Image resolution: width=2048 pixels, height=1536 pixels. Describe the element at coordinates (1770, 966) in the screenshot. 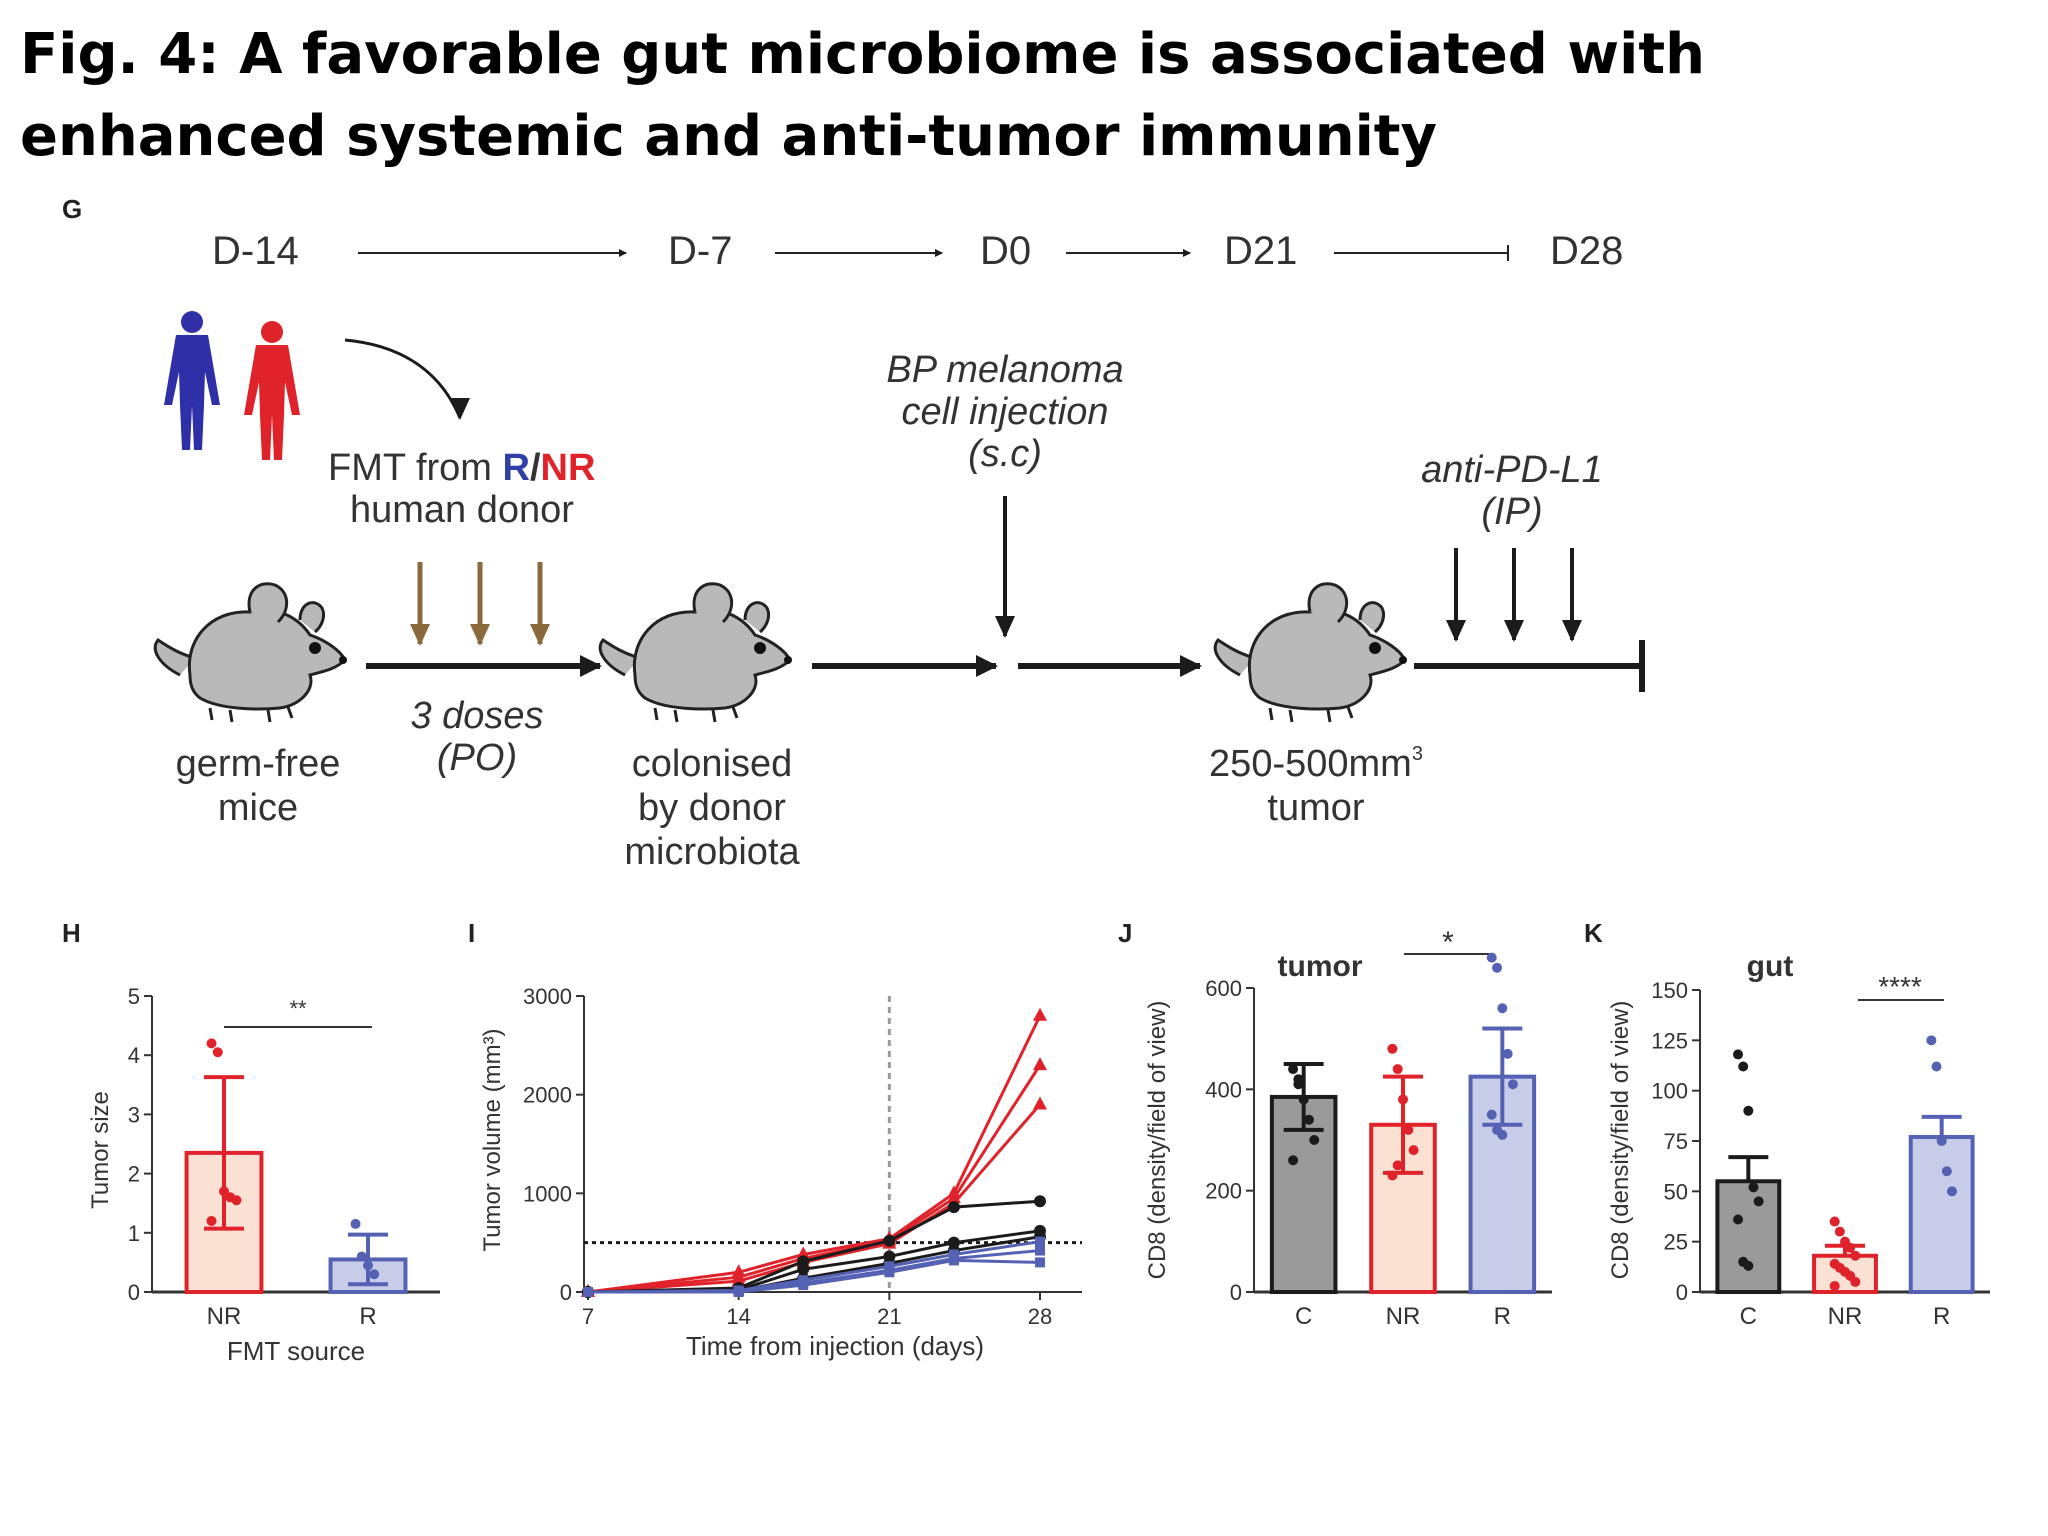

I see `k-title: gut` at that location.